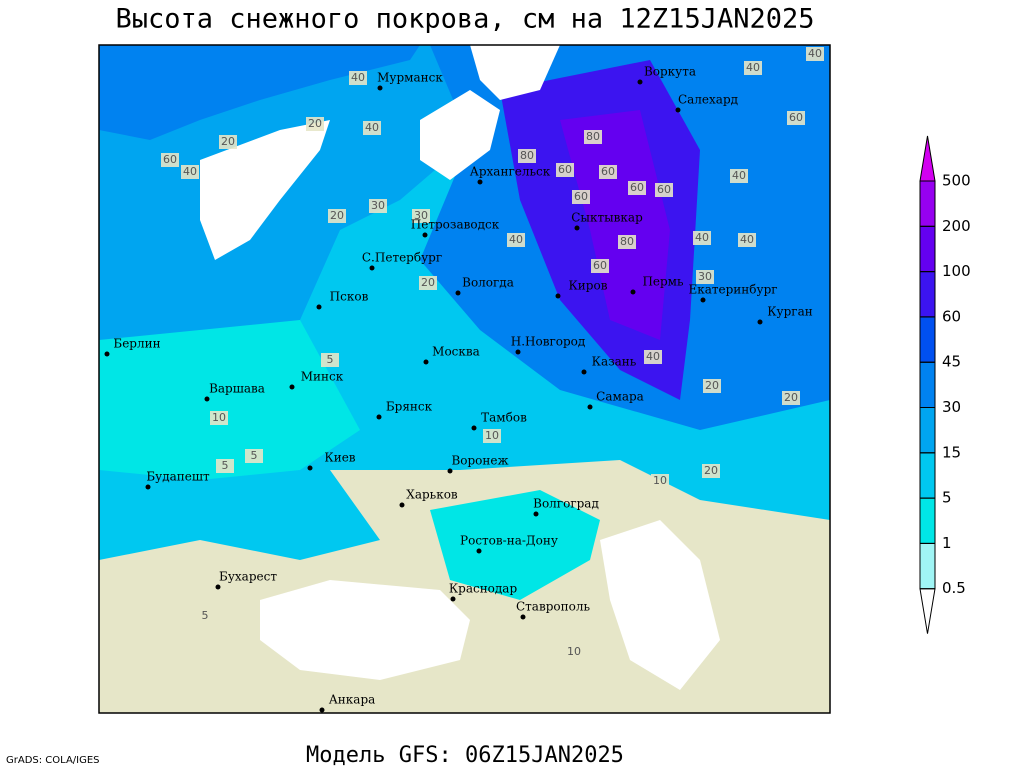  What do you see at coordinates (670, 72) in the screenshot?
I see `city-label: Воркута` at bounding box center [670, 72].